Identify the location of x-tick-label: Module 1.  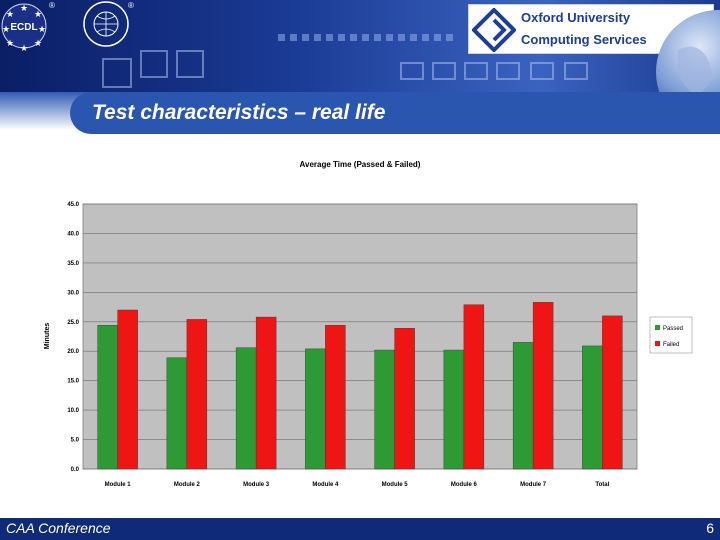
(118, 485).